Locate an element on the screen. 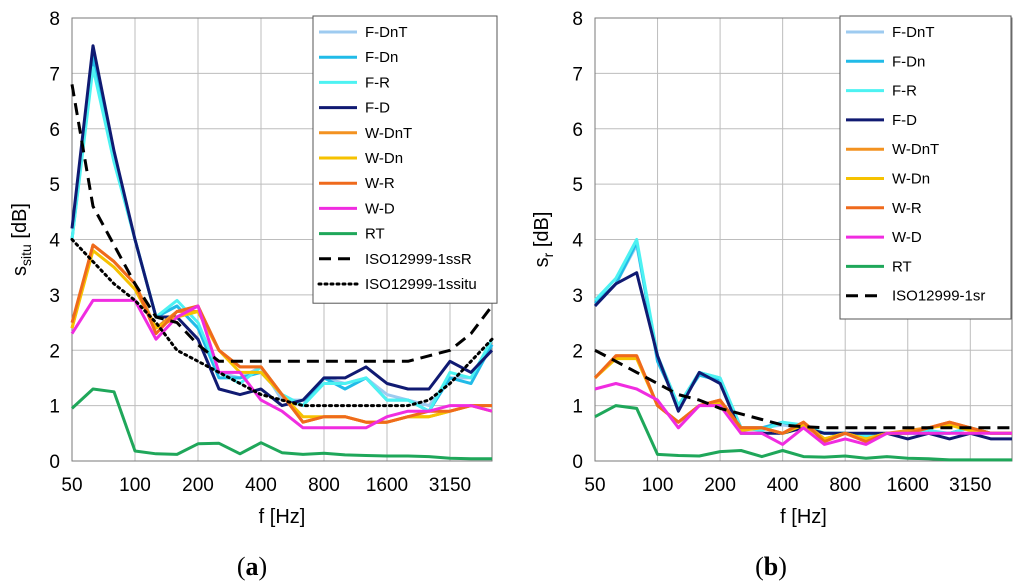  series-line-w-r is located at coordinates (281, 333).